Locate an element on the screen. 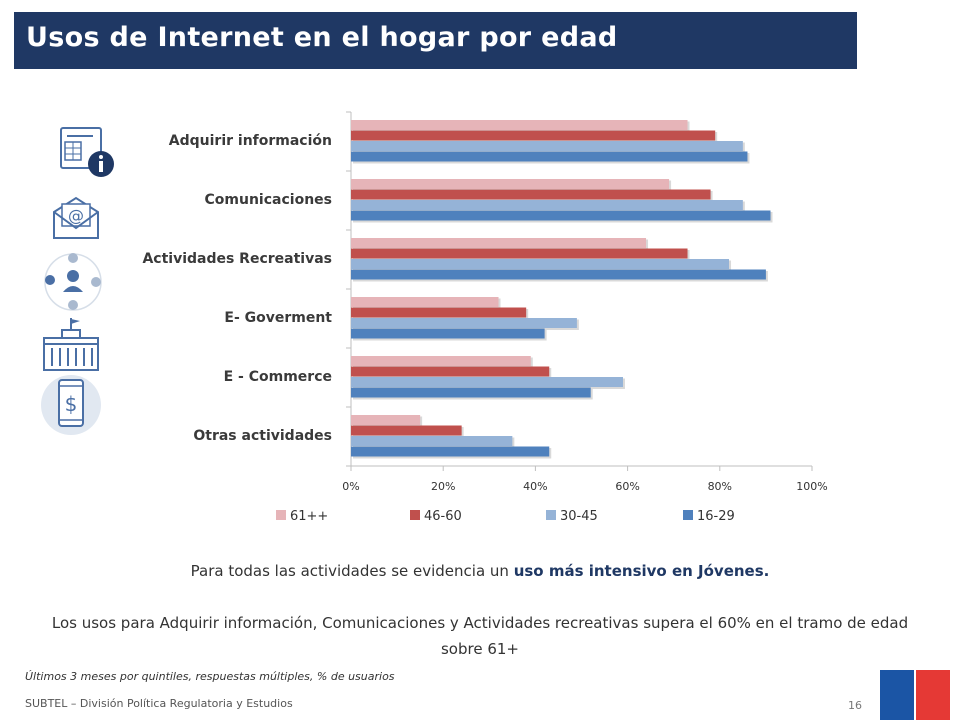  document-info-icon is located at coordinates (87, 152).